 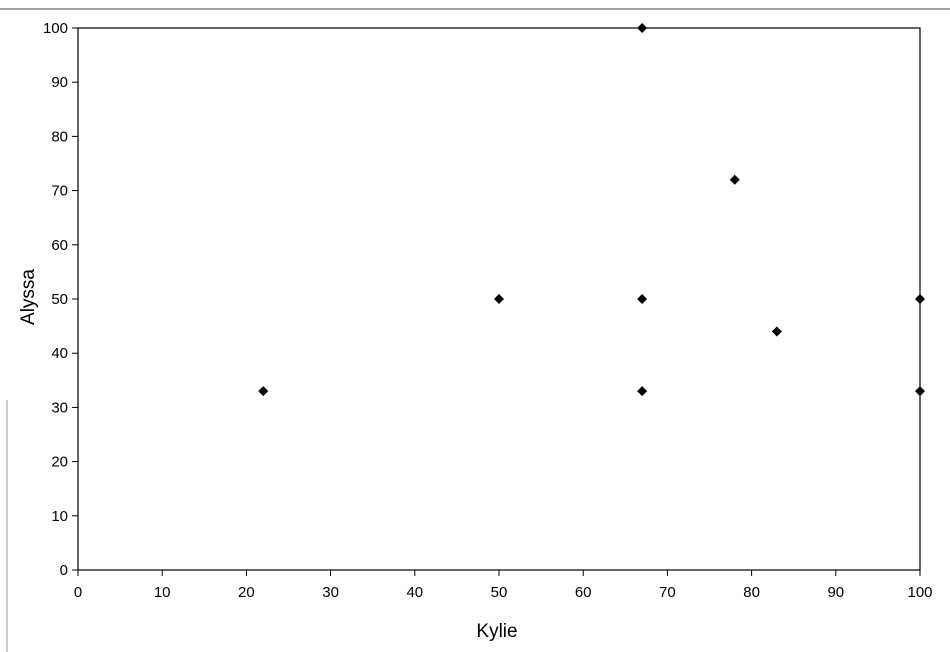 I want to click on x-tick-label: 90, so click(x=835, y=592).